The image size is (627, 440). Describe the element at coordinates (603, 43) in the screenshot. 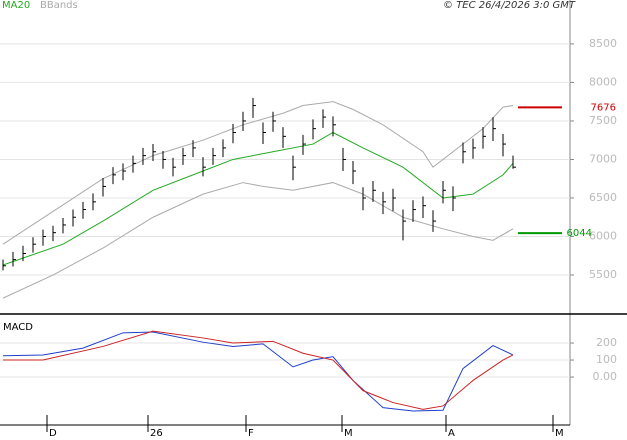

I see `y-tick-label: 8500` at that location.